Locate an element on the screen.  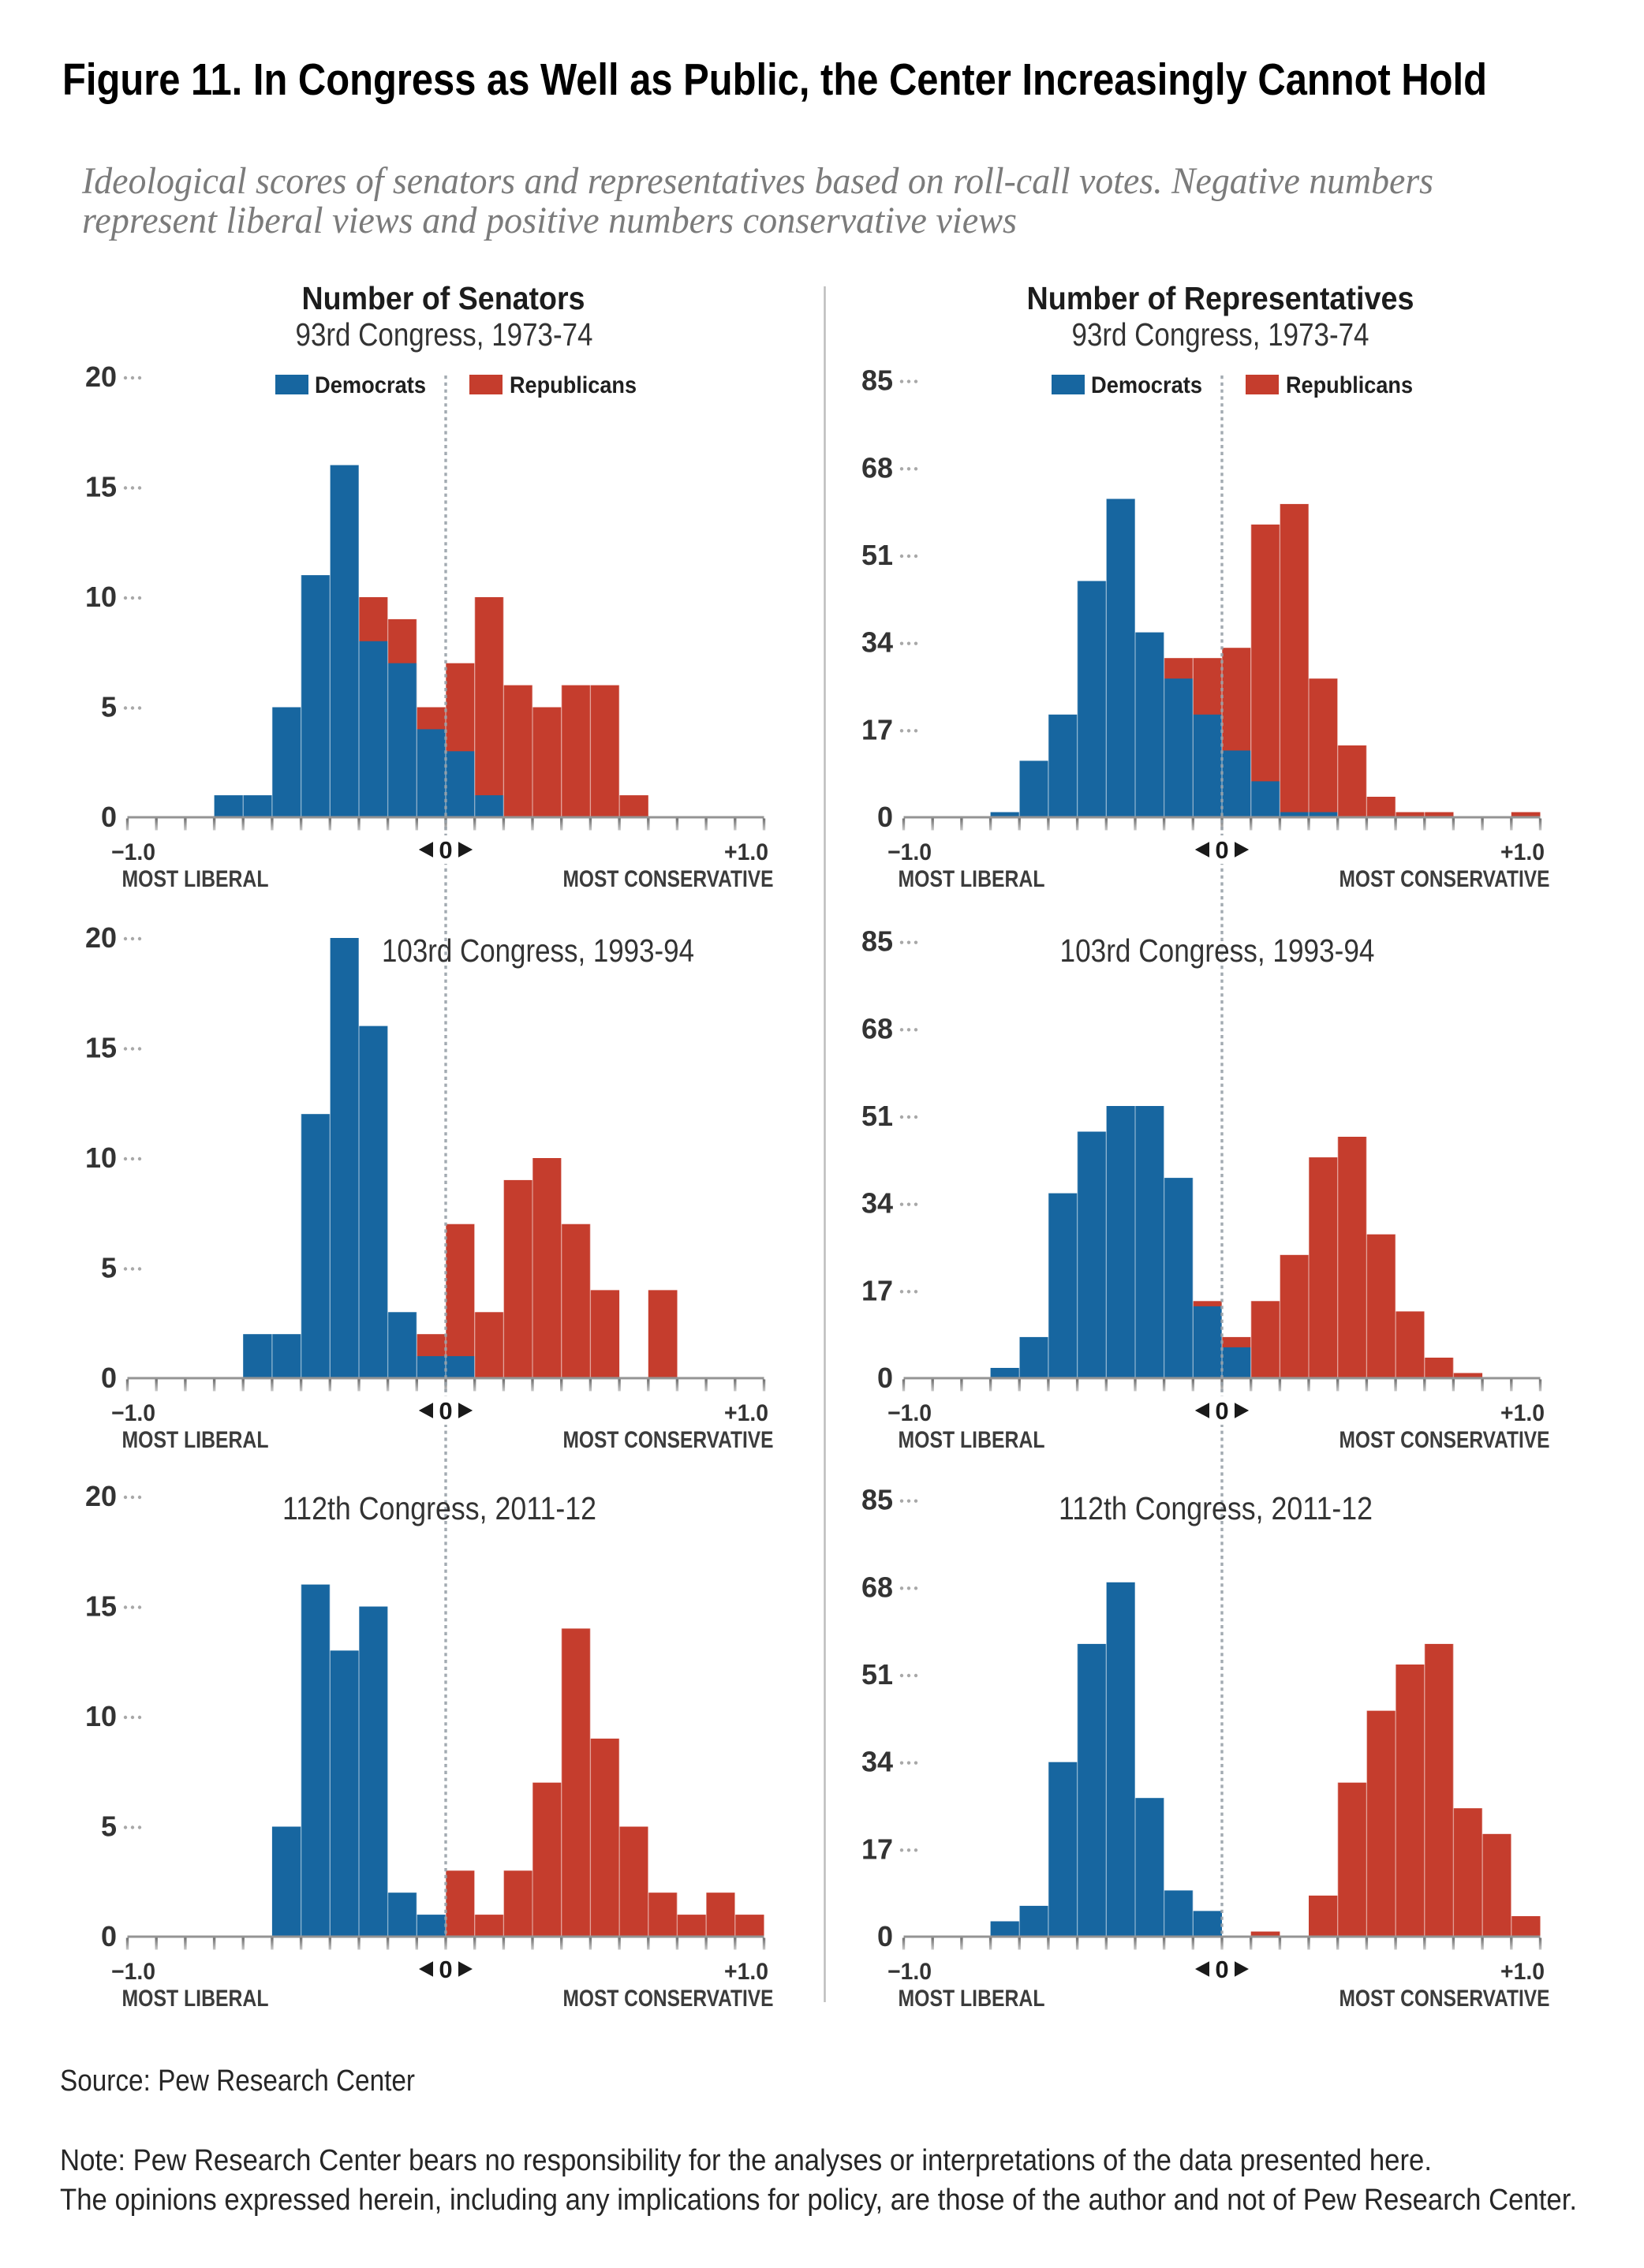
svg-text: Number of Representatives is located at coordinates (1220, 298).